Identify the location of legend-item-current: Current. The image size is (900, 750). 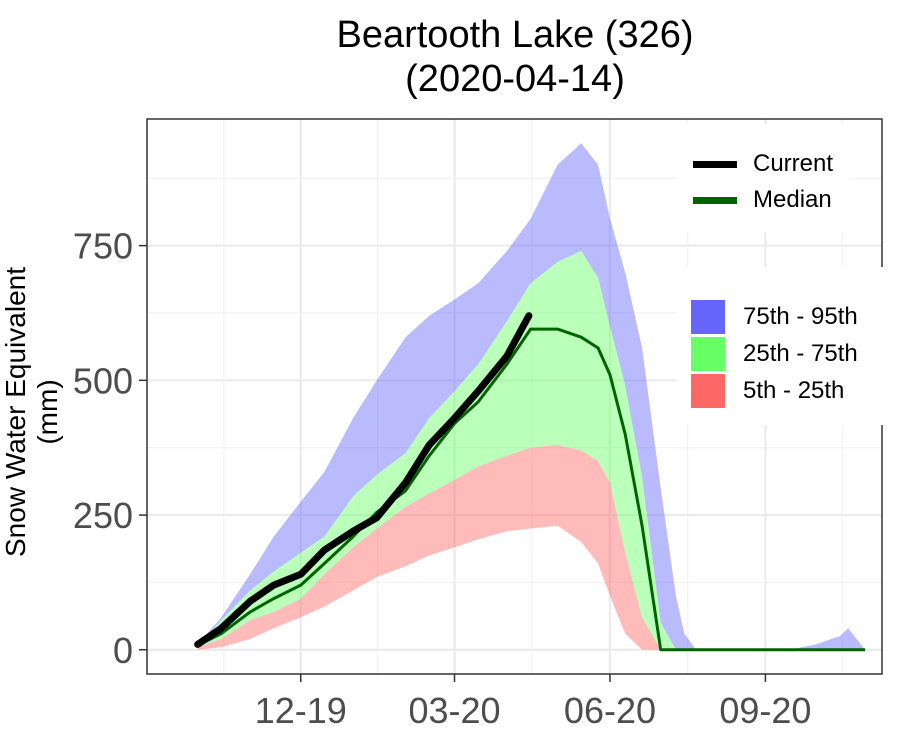
(763, 164).